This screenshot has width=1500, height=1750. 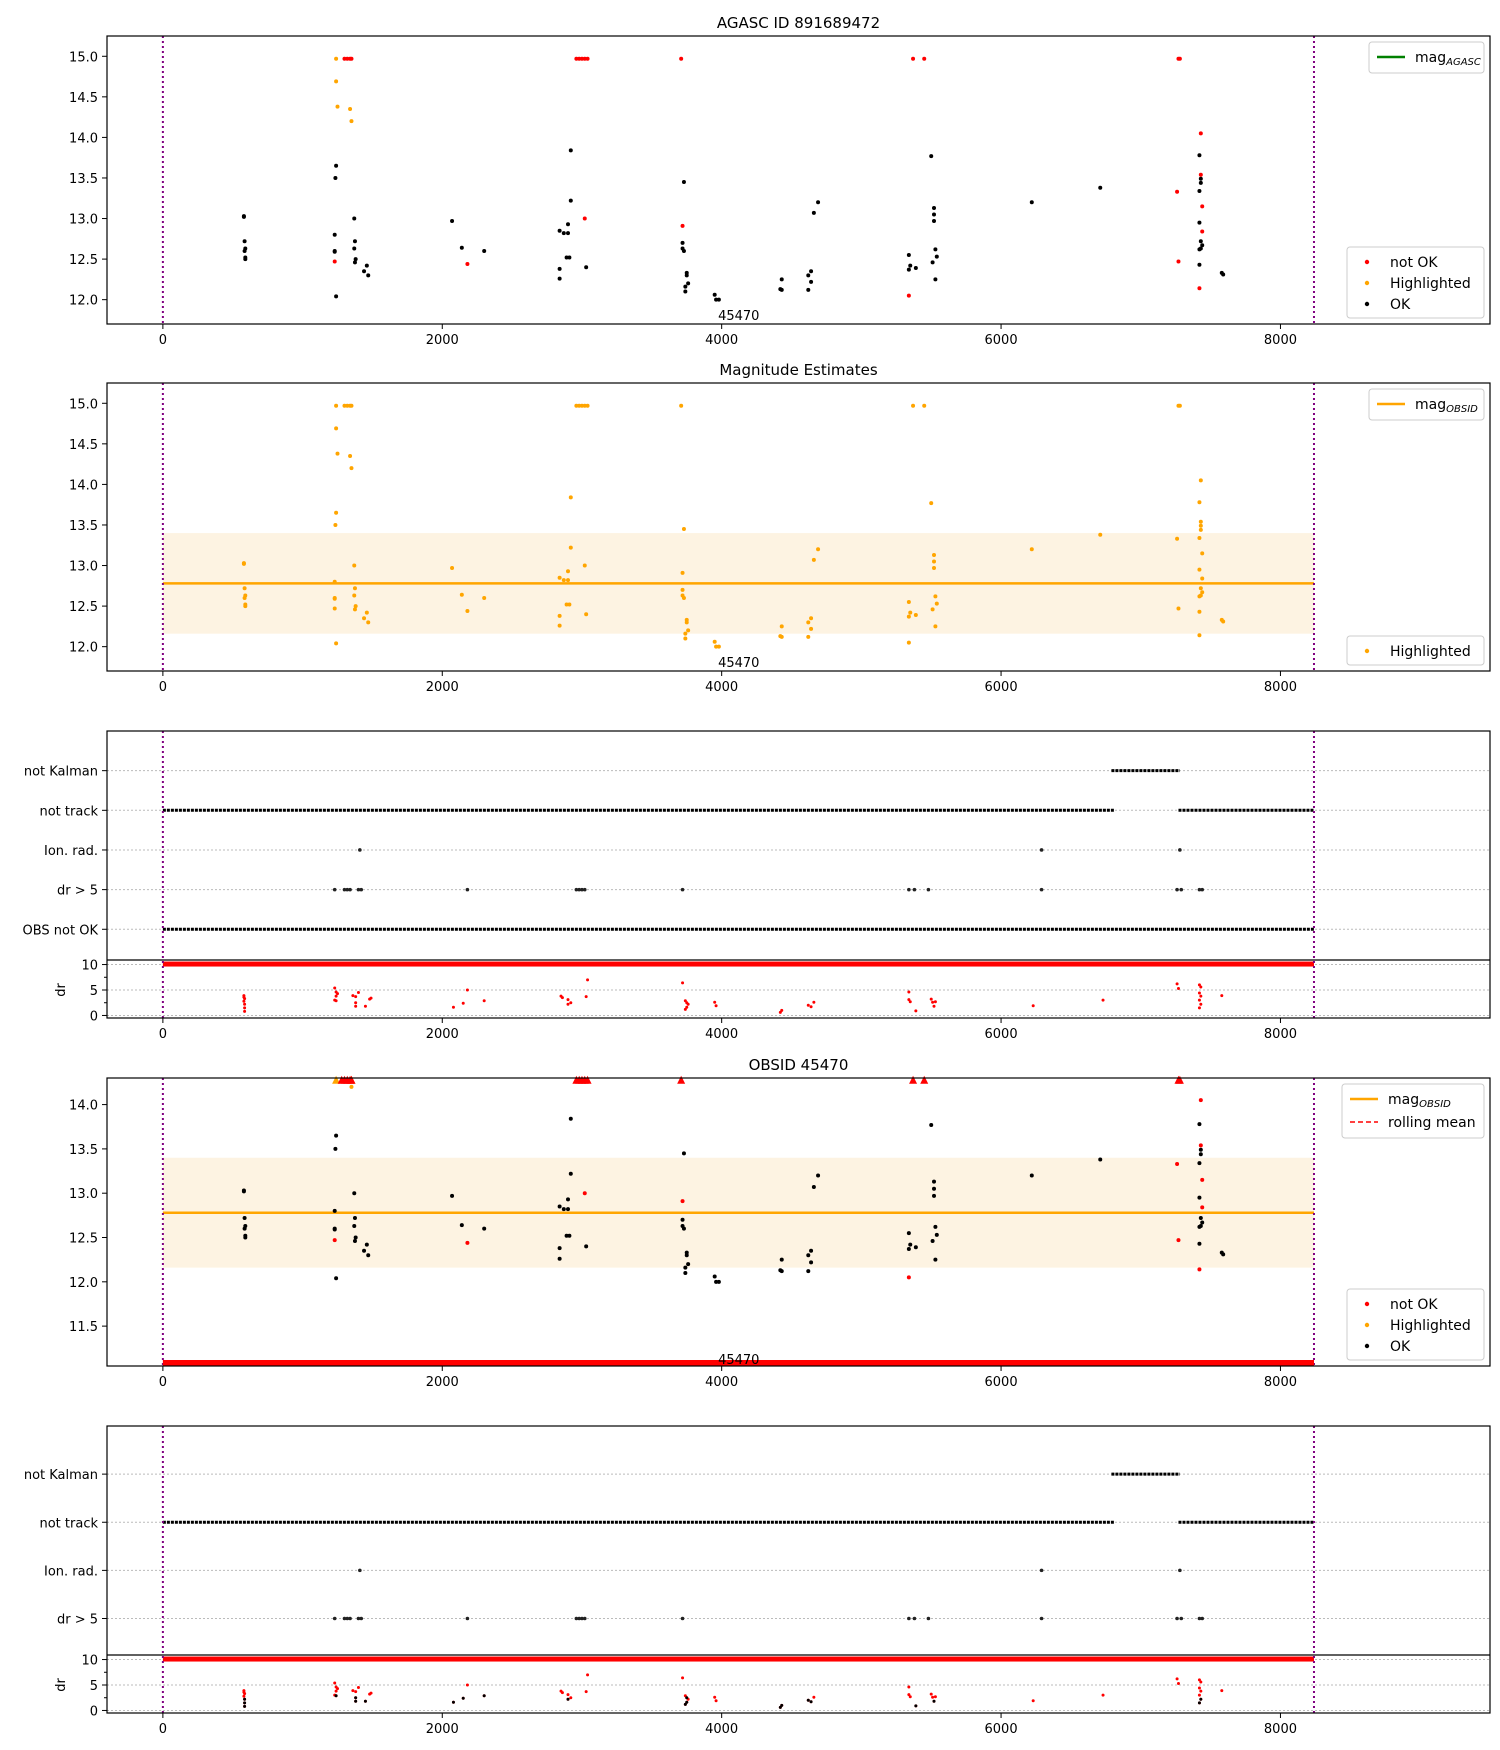 What do you see at coordinates (1462, 409) in the screenshot?
I see `legend-label-subscript: OBSID` at bounding box center [1462, 409].